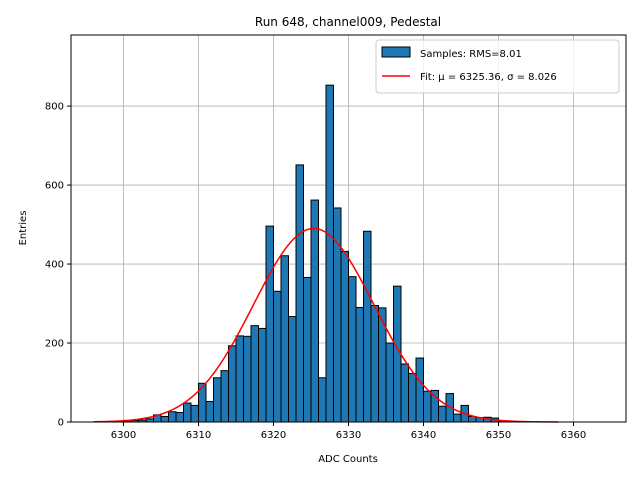 The width and height of the screenshot is (640, 480). Describe the element at coordinates (423, 435) in the screenshot. I see `x-tick-label: 6340` at that location.